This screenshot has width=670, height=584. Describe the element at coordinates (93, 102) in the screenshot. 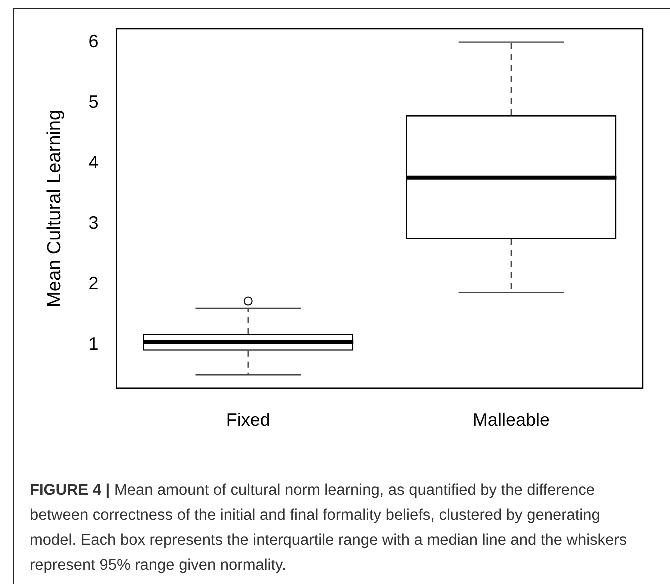

I see `y-tick-label: 5` at that location.